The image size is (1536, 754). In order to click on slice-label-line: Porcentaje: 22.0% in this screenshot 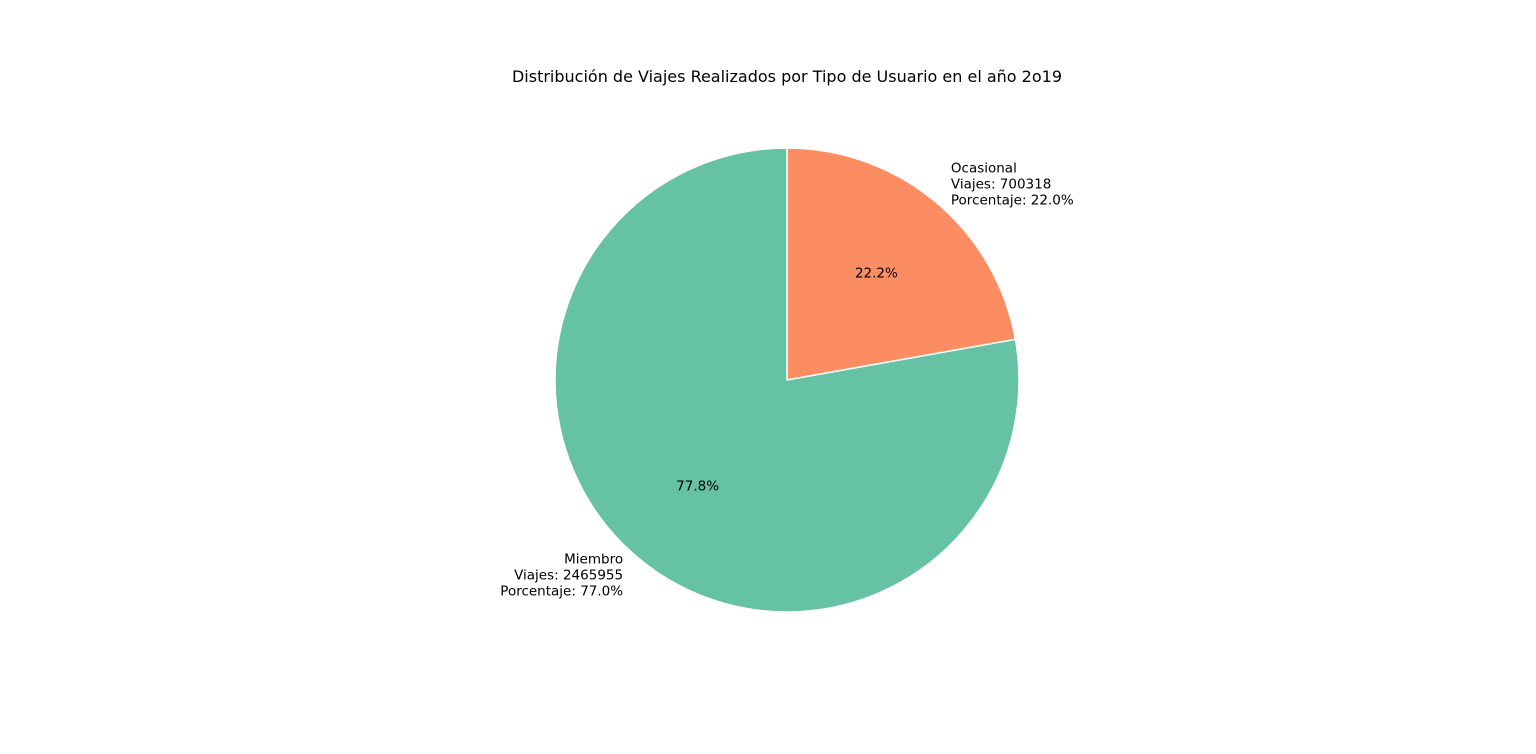, I will do `click(1012, 200)`.